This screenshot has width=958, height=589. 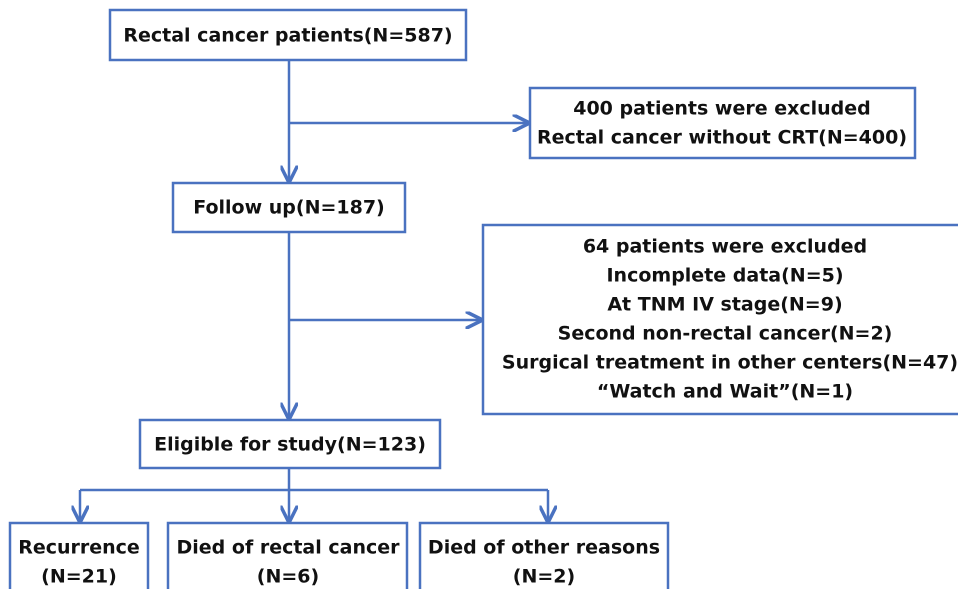 I want to click on box: Died of rectal cancer (N=6), so click(x=287, y=555).